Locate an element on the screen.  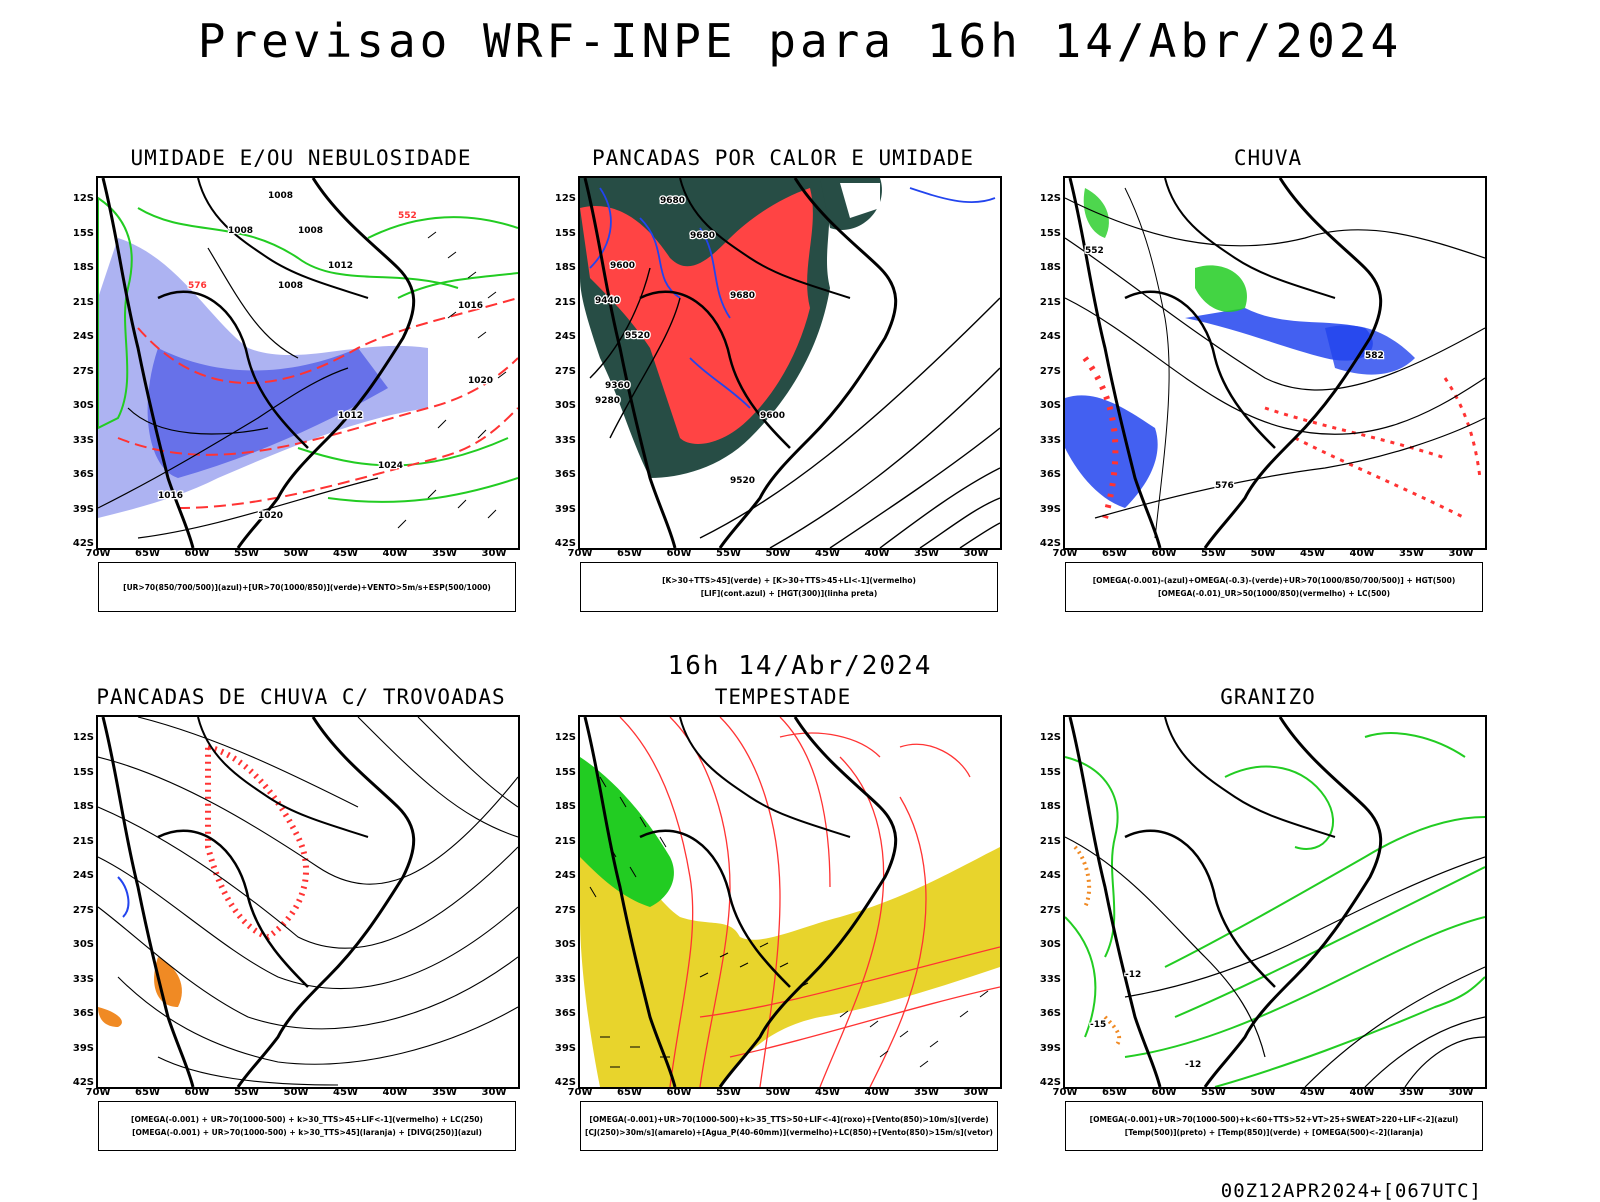
lon-tick-label: 35W is located at coordinates (444, 1092).